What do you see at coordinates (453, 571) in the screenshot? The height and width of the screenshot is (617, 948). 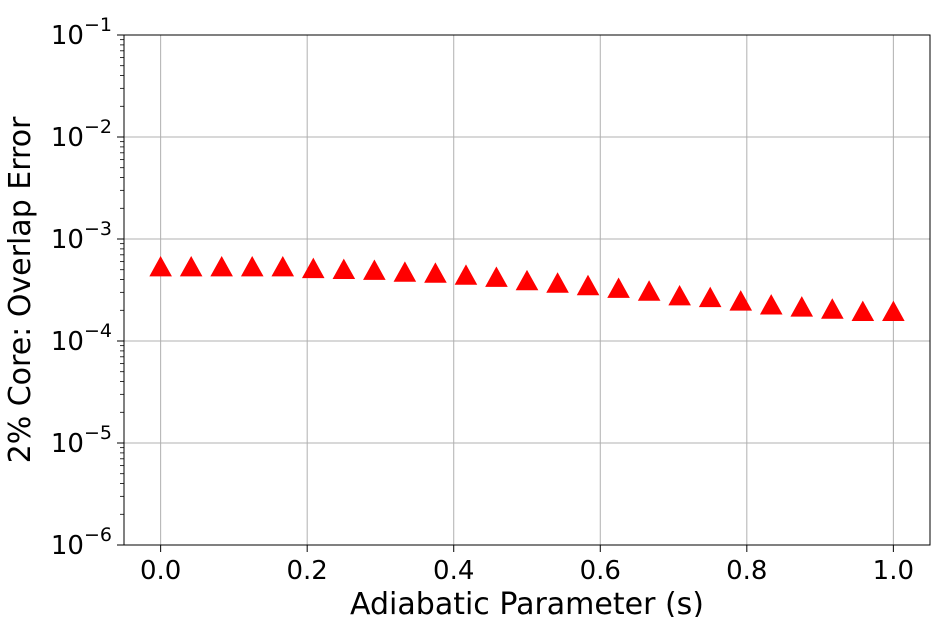 I see `x-tick-label: 0.4` at bounding box center [453, 571].